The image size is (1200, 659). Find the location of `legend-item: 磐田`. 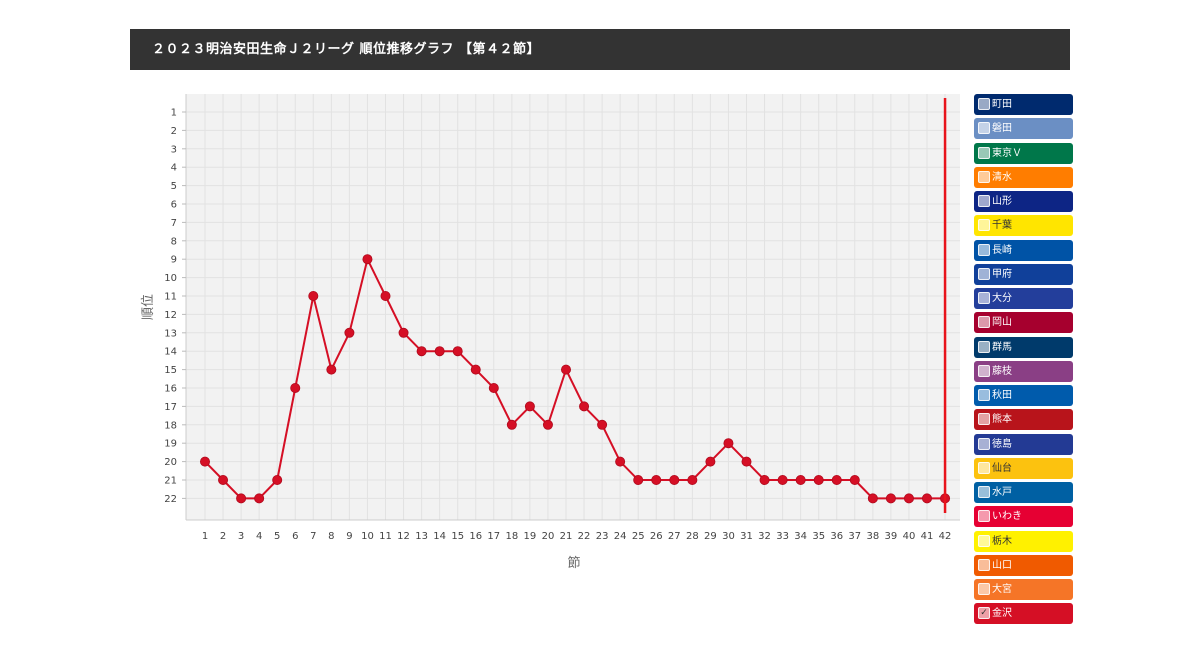

legend-item: 磐田 is located at coordinates (1023, 129).